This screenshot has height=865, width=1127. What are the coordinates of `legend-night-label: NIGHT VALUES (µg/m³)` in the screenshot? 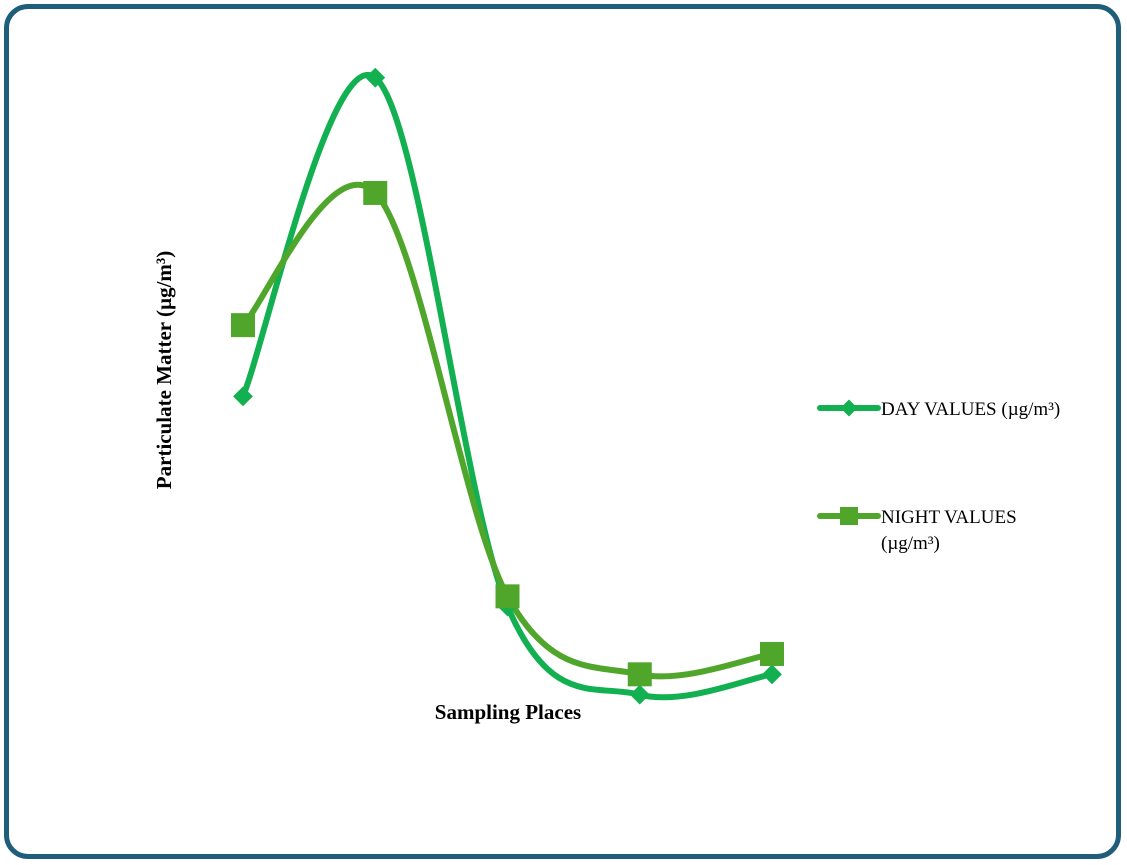 It's located at (951, 530).